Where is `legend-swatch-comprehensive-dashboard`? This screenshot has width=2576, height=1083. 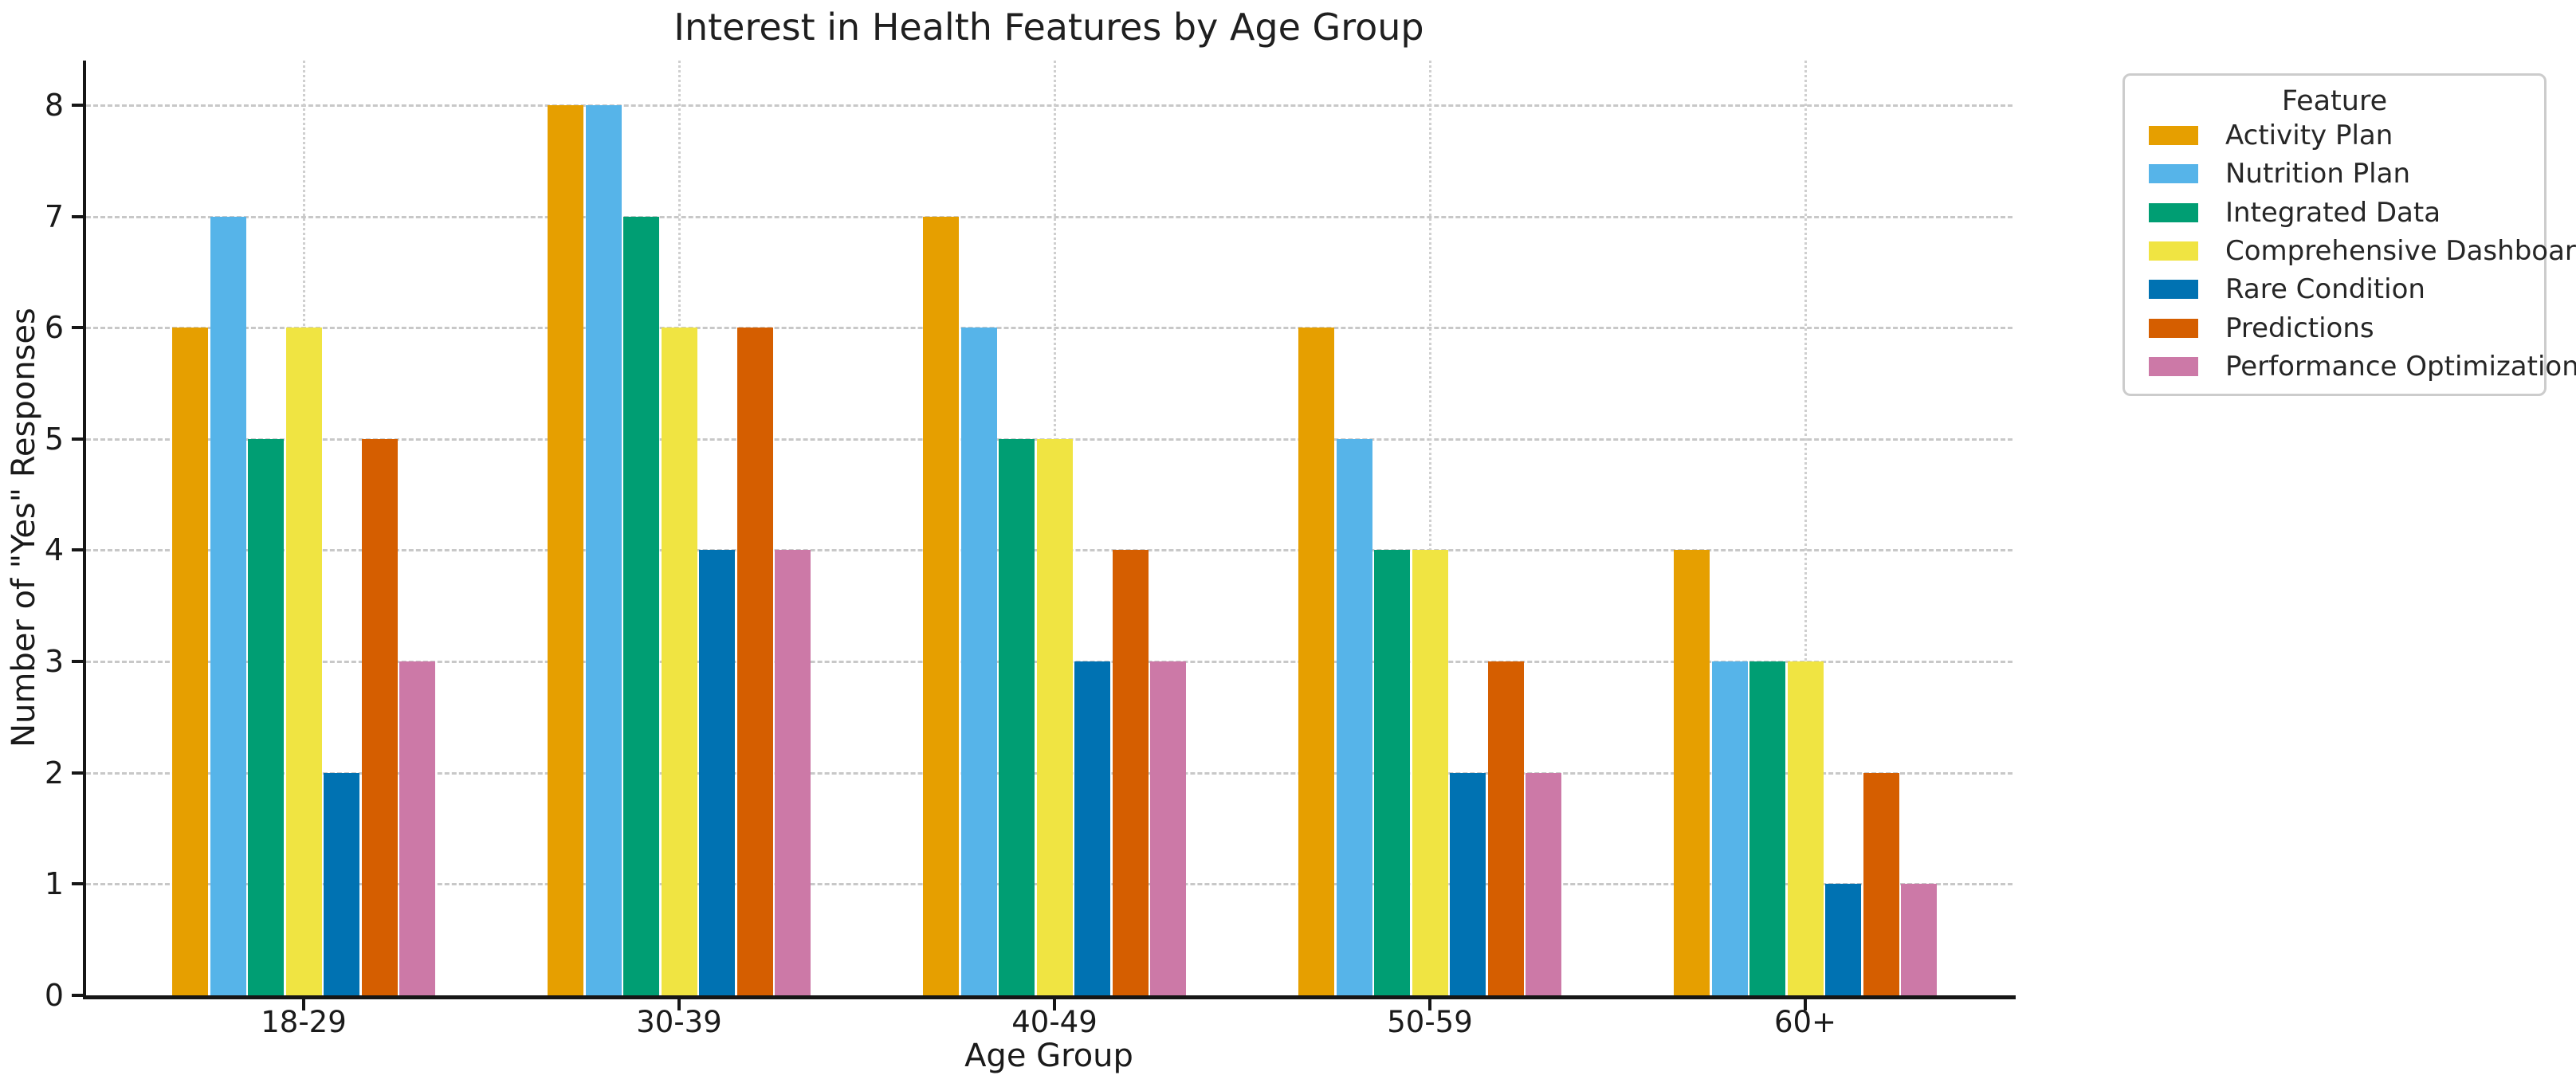
legend-swatch-comprehensive-dashboard is located at coordinates (2173, 251).